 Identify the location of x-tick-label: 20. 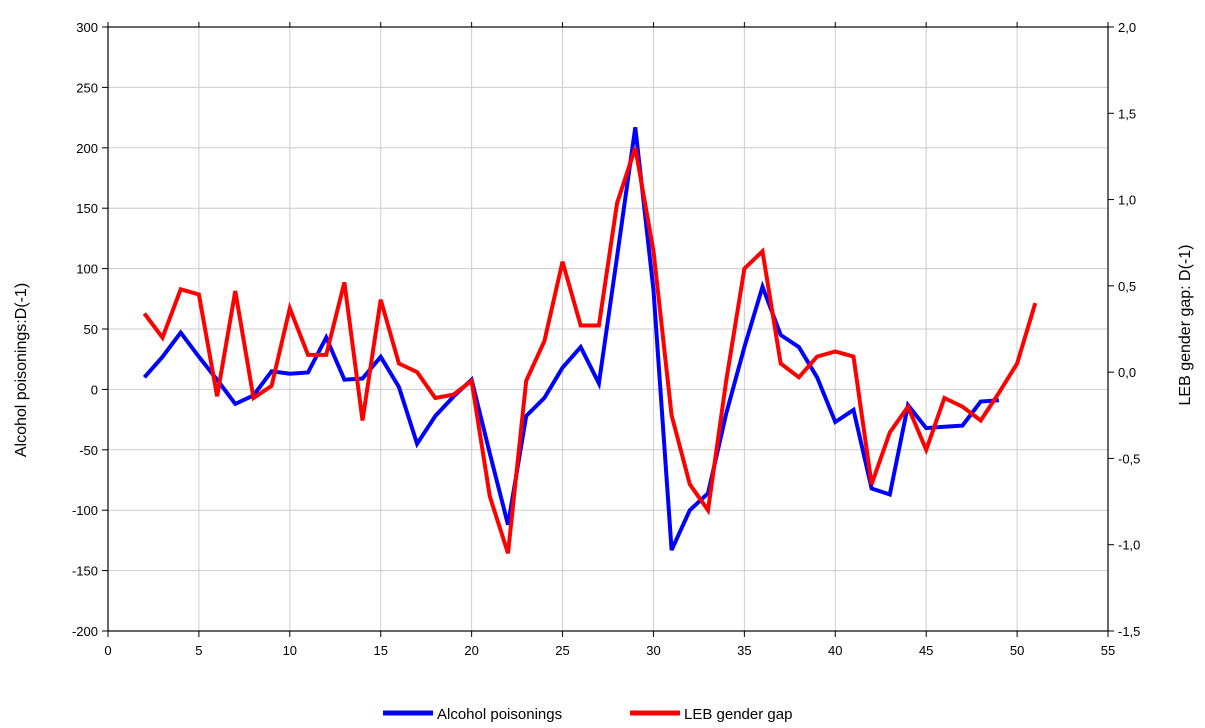
(471, 650).